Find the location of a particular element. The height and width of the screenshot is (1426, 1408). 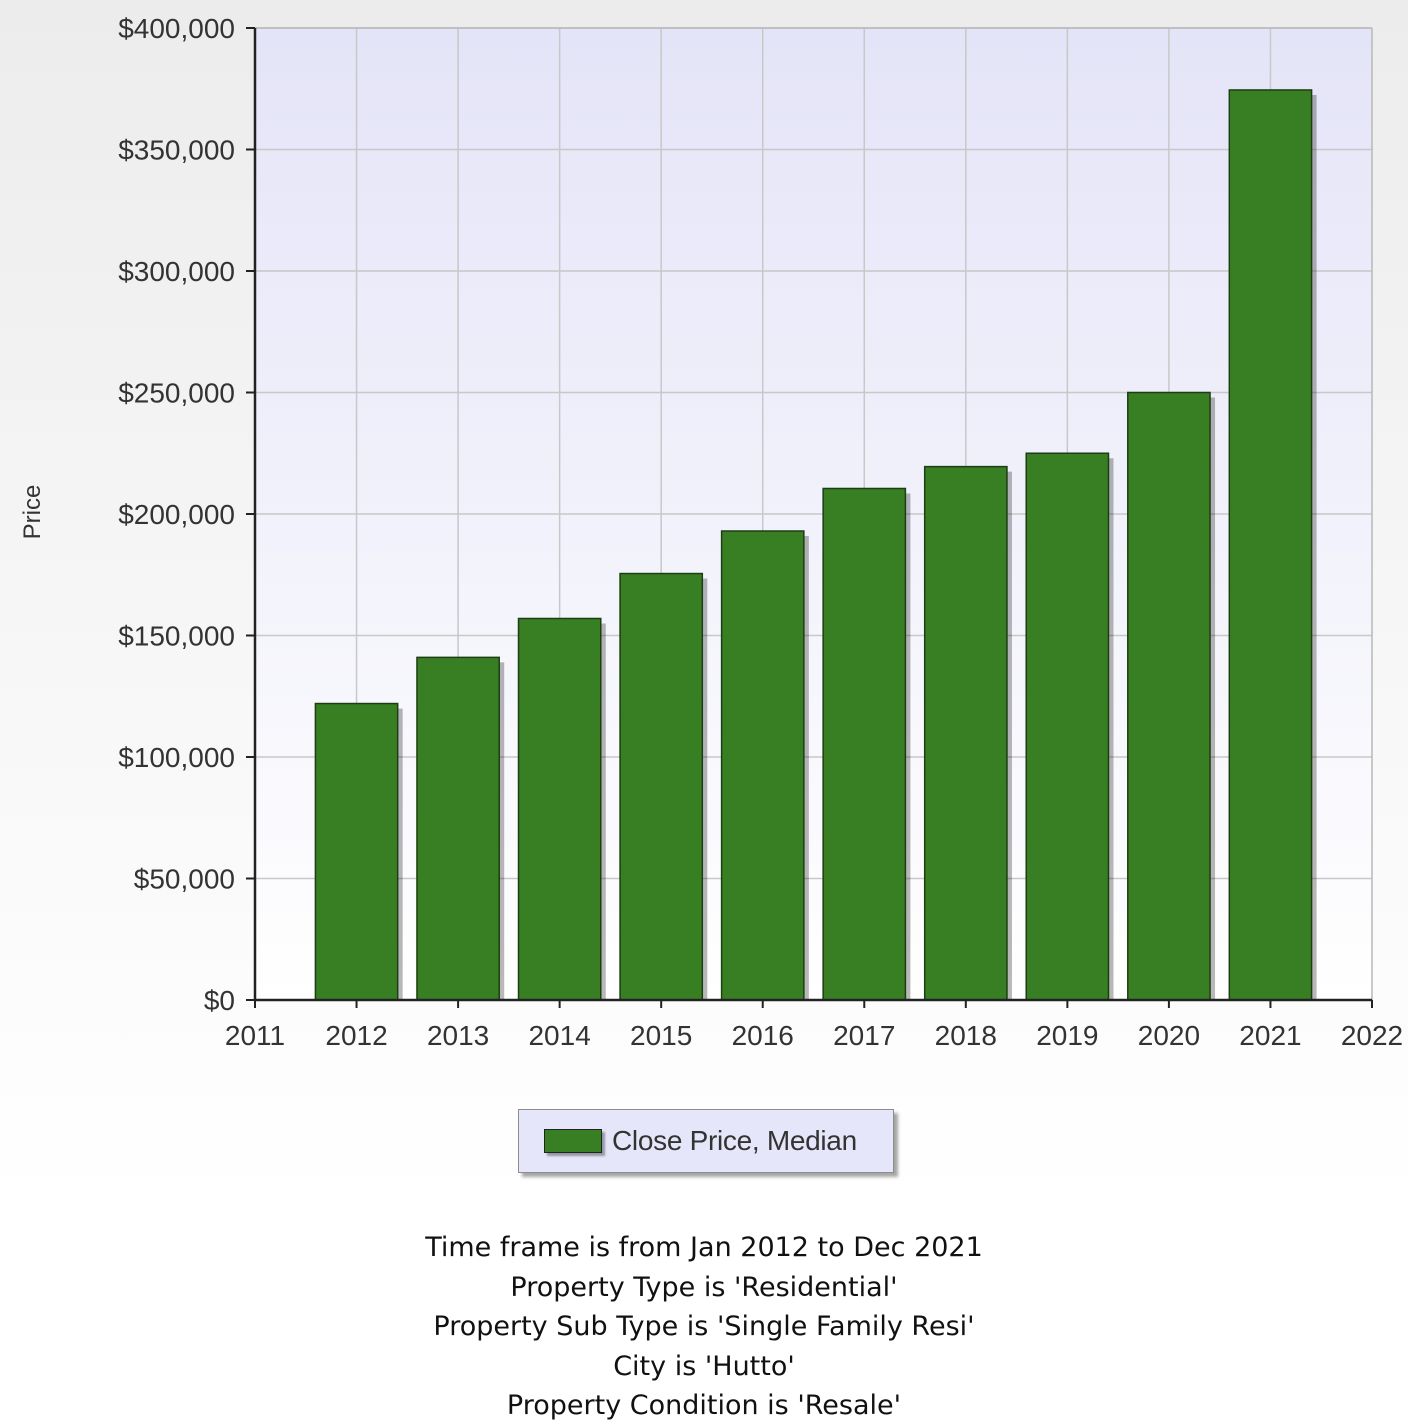

y-tick-label: $200,000 is located at coordinates (176, 514).